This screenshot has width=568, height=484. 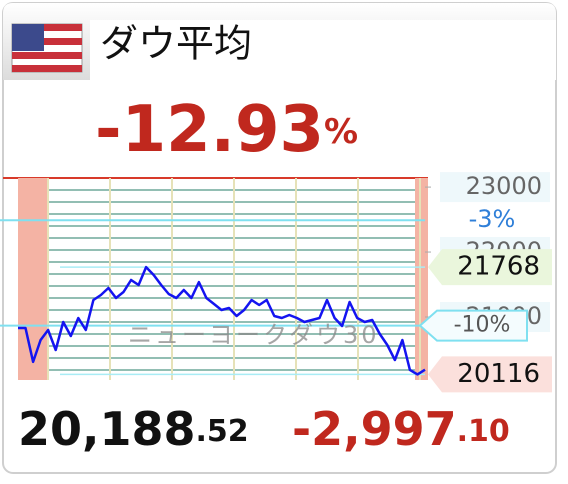 I want to click on price-int: 20,188, so click(x=107, y=429).